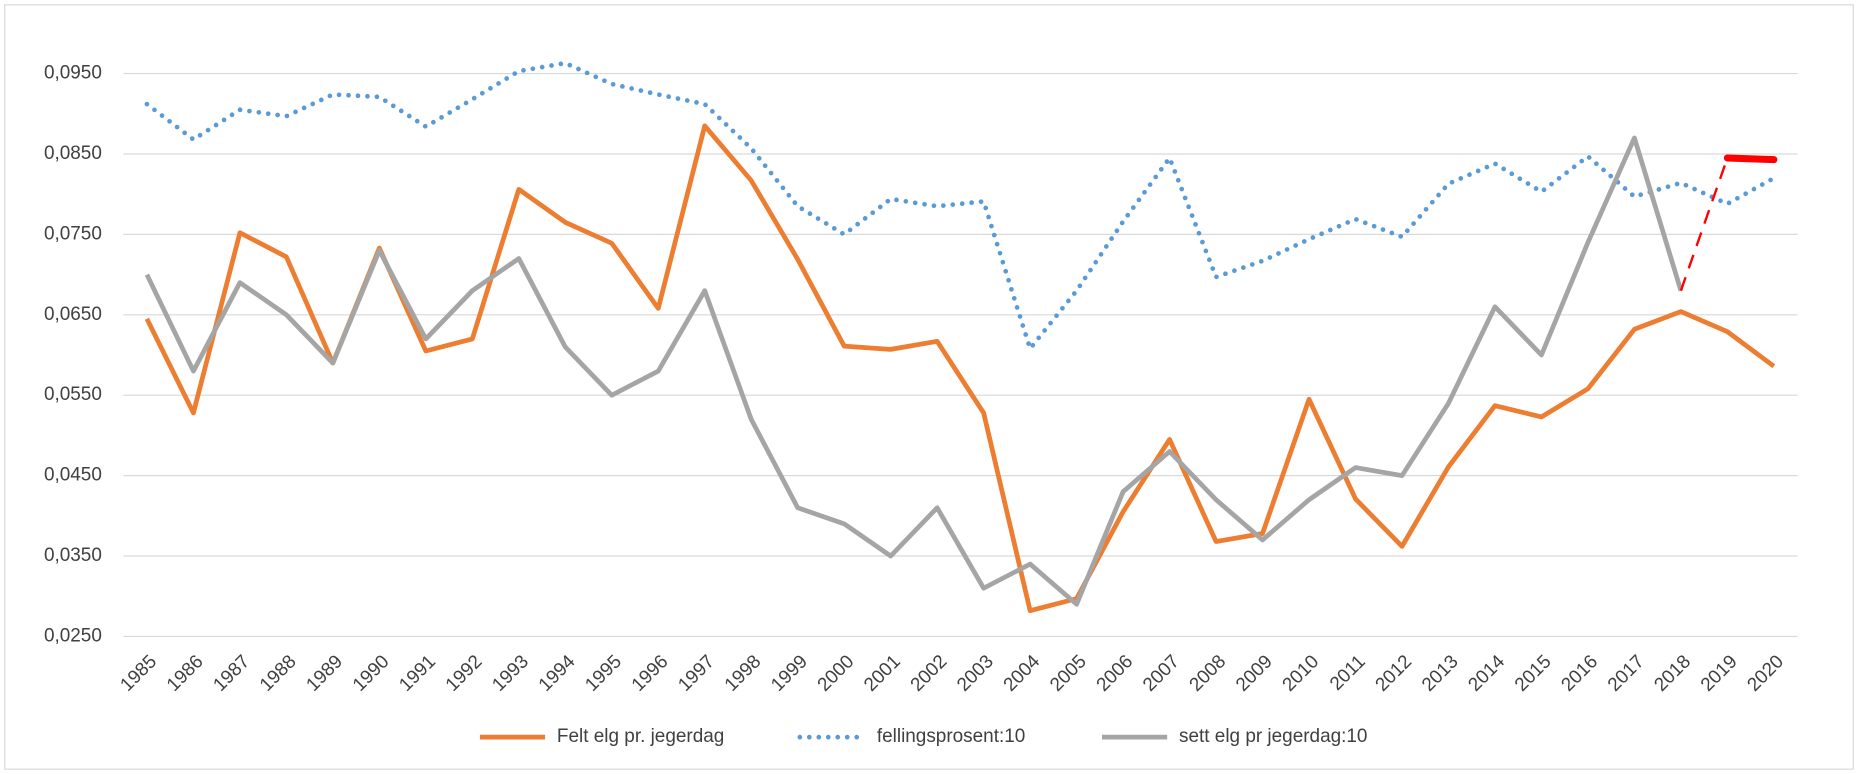  Describe the element at coordinates (73, 73) in the screenshot. I see `y-tick-label: 0,0950` at that location.